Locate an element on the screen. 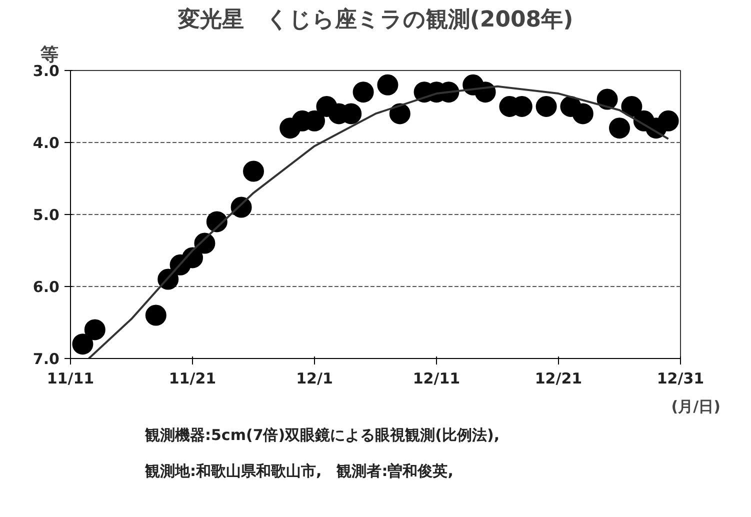 The image size is (751, 517). x-tick-label: 11/11 is located at coordinates (70, 379).